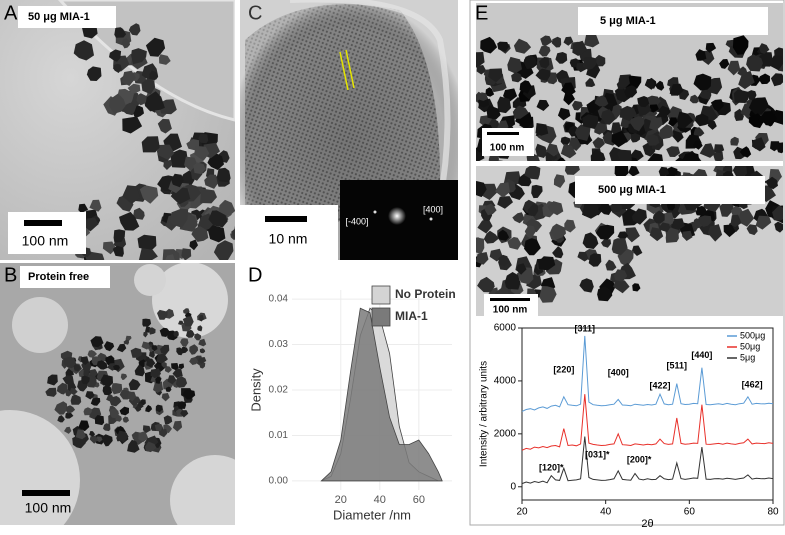  Describe the element at coordinates (117, 130) in the screenshot. I see `micrograph-a` at that location.